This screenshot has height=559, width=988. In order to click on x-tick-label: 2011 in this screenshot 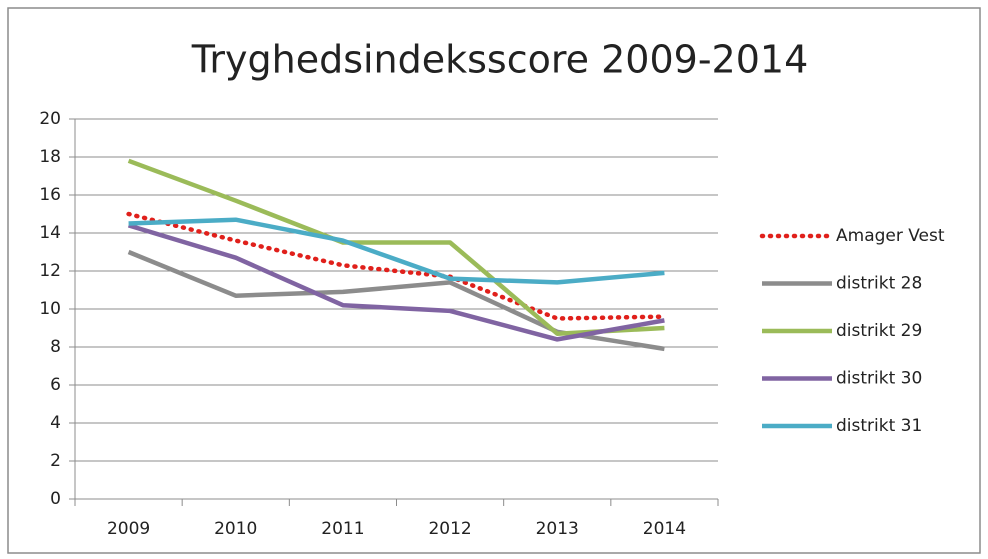, I will do `click(342, 529)`.